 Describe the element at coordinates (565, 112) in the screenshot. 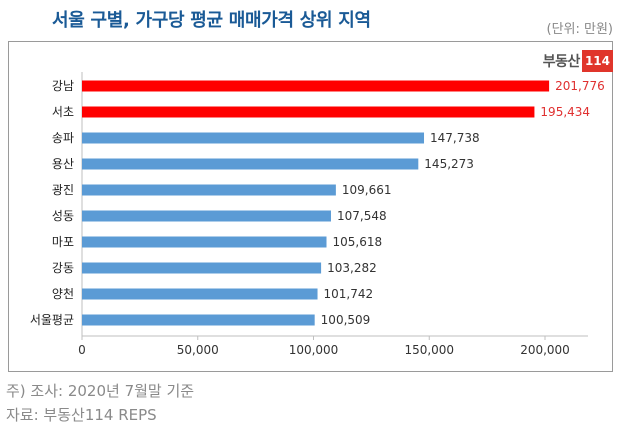

I see `value-label: 195,434` at that location.